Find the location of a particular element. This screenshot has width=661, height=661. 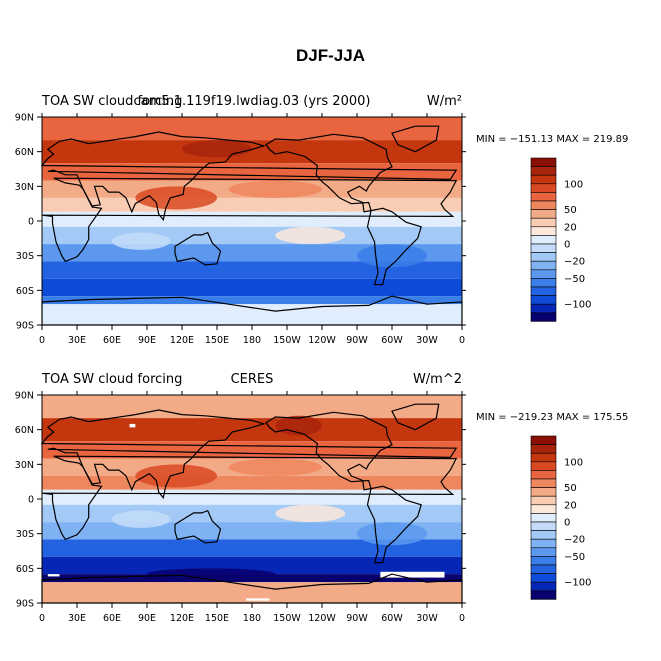

panel-units: W/m^2 is located at coordinates (437, 379).